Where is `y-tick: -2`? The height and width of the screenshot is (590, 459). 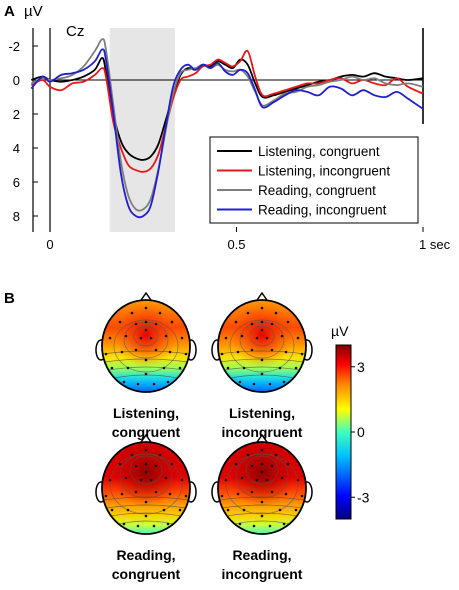
y-tick: -2 is located at coordinates (23, 46).